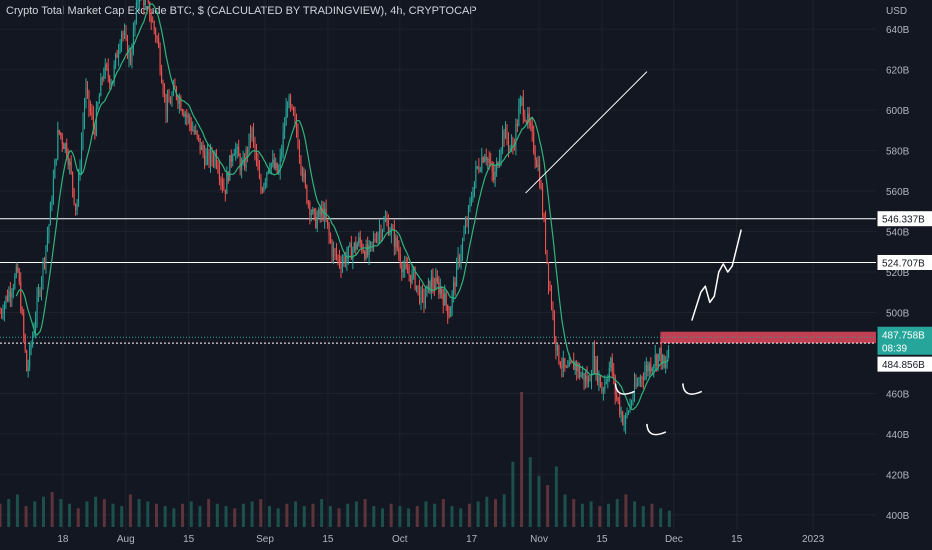 This screenshot has height=550, width=932. What do you see at coordinates (898, 516) in the screenshot?
I see `price-axis-tick: 400B` at bounding box center [898, 516].